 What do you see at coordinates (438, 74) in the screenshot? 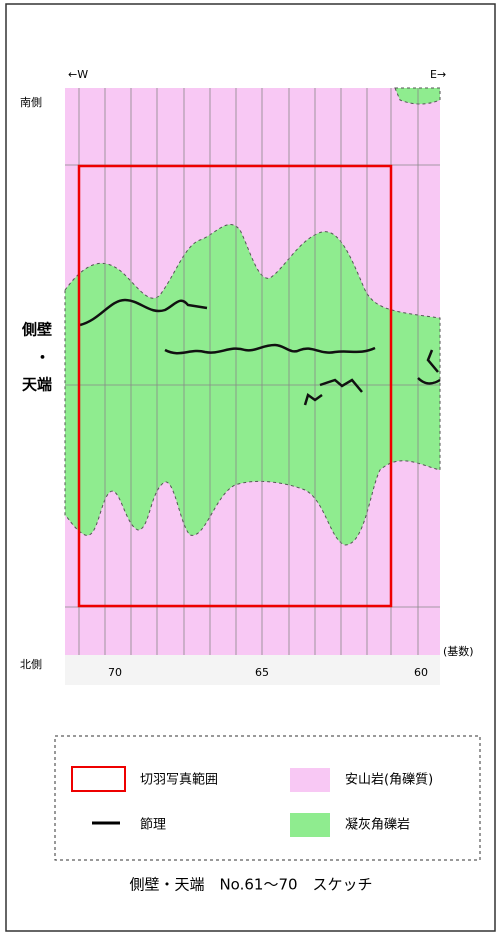
I see `east-label: E→` at bounding box center [438, 74].